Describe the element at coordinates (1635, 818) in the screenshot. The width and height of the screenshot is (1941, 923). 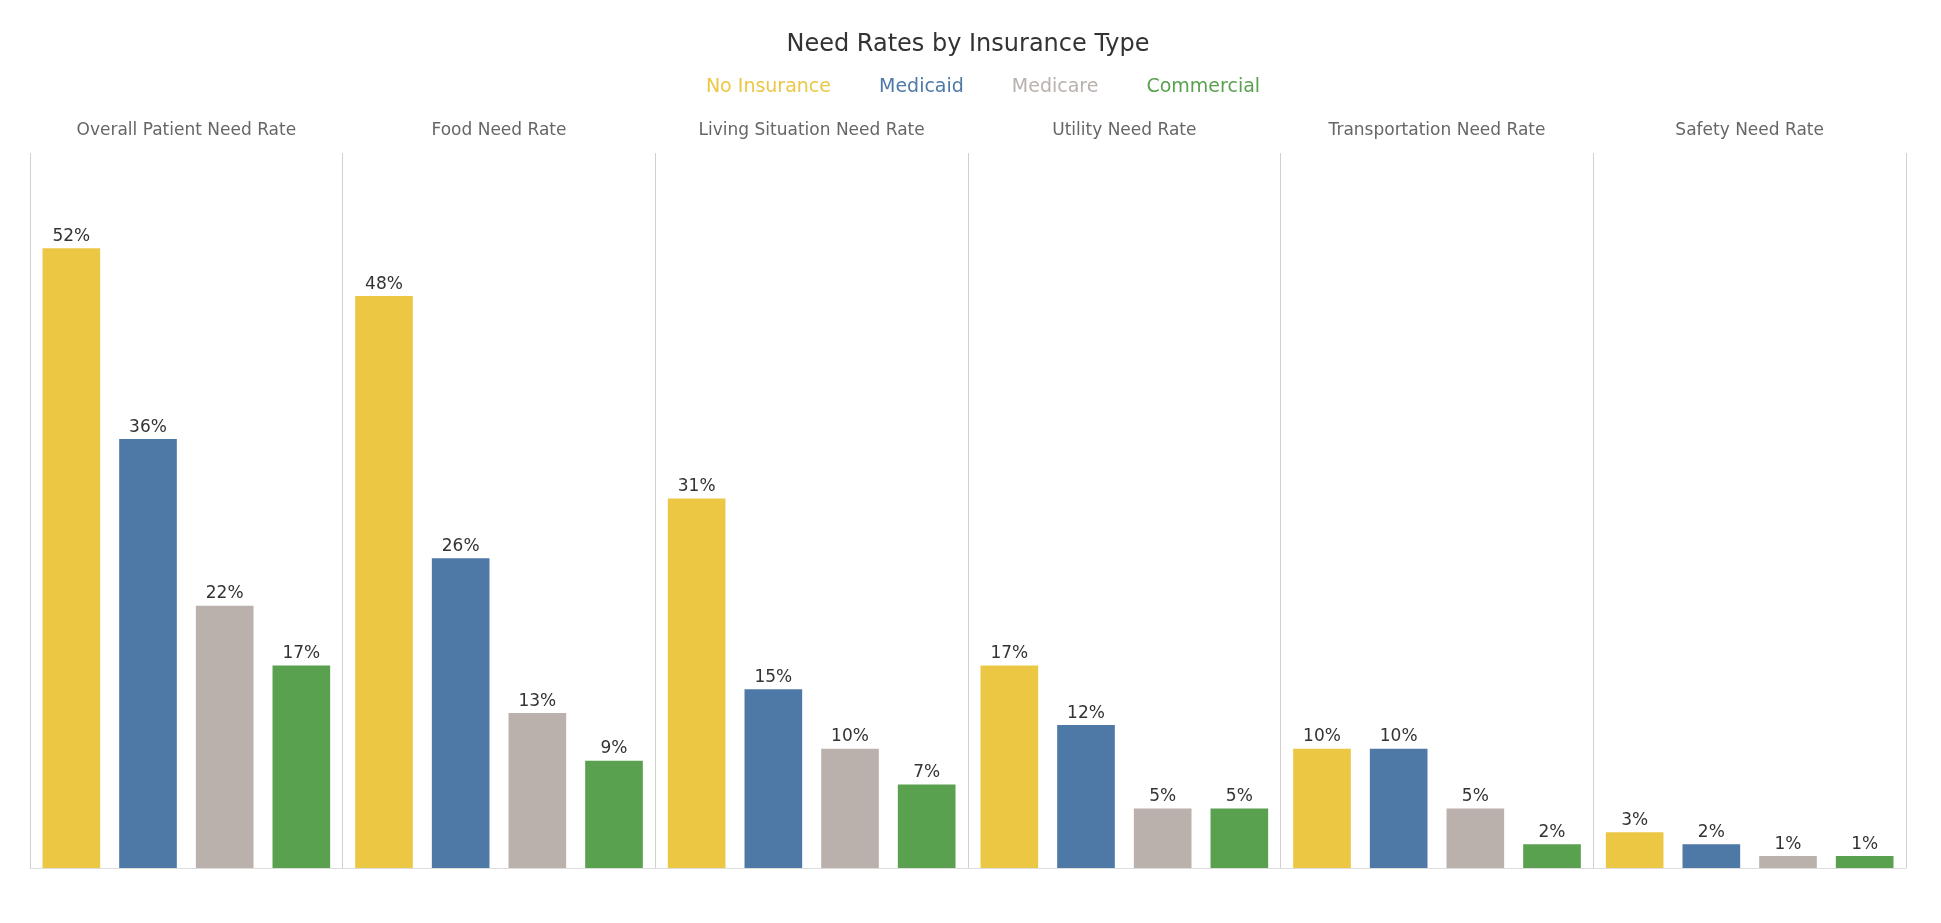
I see `data-label: 3%` at that location.